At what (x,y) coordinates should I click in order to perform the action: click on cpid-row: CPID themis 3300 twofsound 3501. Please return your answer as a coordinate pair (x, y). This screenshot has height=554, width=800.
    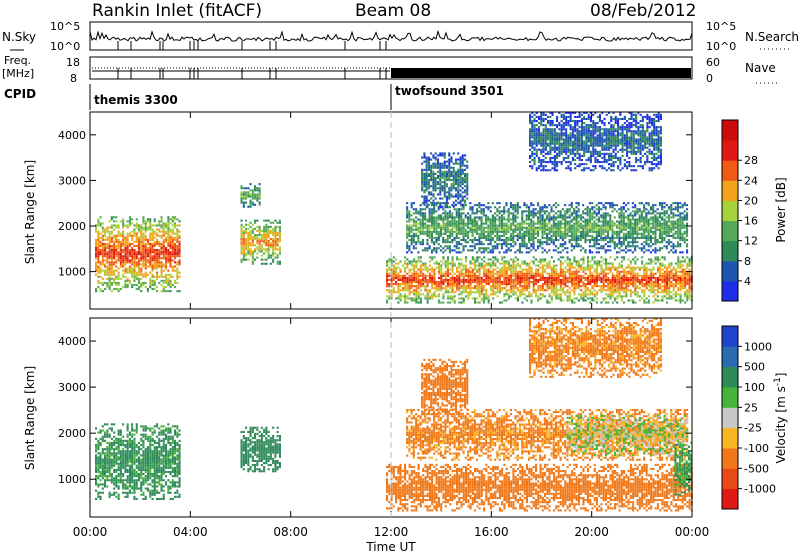
    Looking at the image, I should click on (254, 97).